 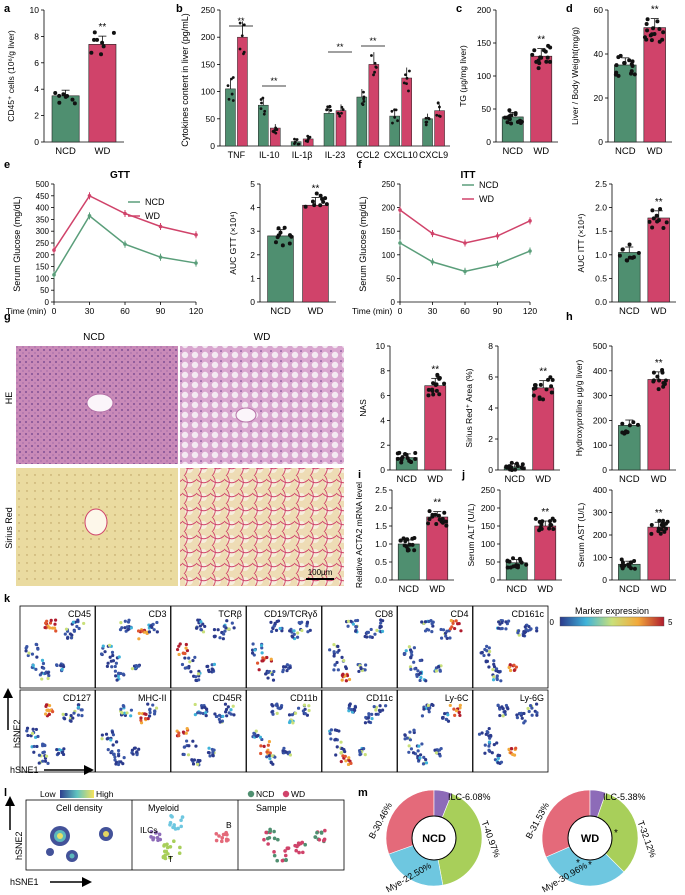 I want to click on alt-point, so click(x=553, y=528).